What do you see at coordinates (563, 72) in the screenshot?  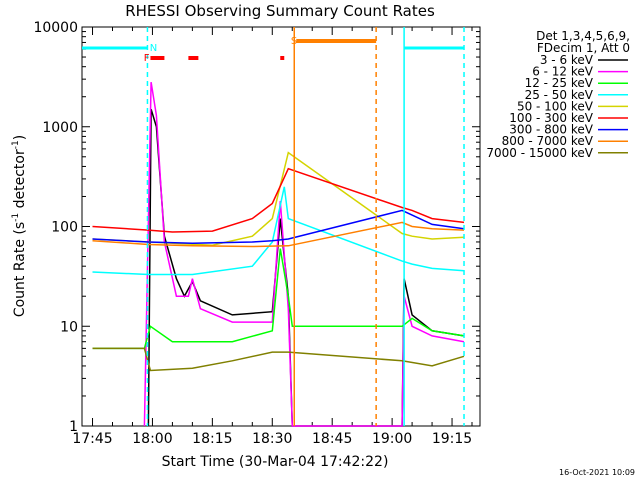 I see `legend-label: 6 - 12 keV` at bounding box center [563, 72].